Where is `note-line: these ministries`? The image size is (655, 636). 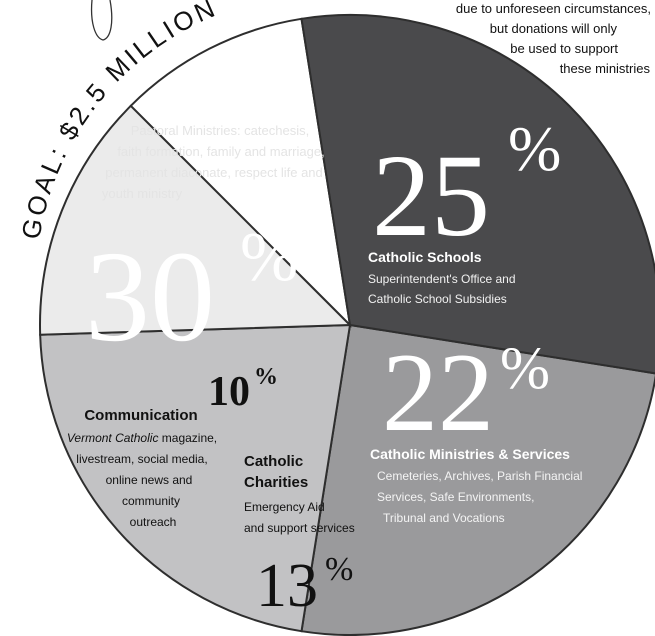 note-line: these ministries is located at coordinates (605, 68).